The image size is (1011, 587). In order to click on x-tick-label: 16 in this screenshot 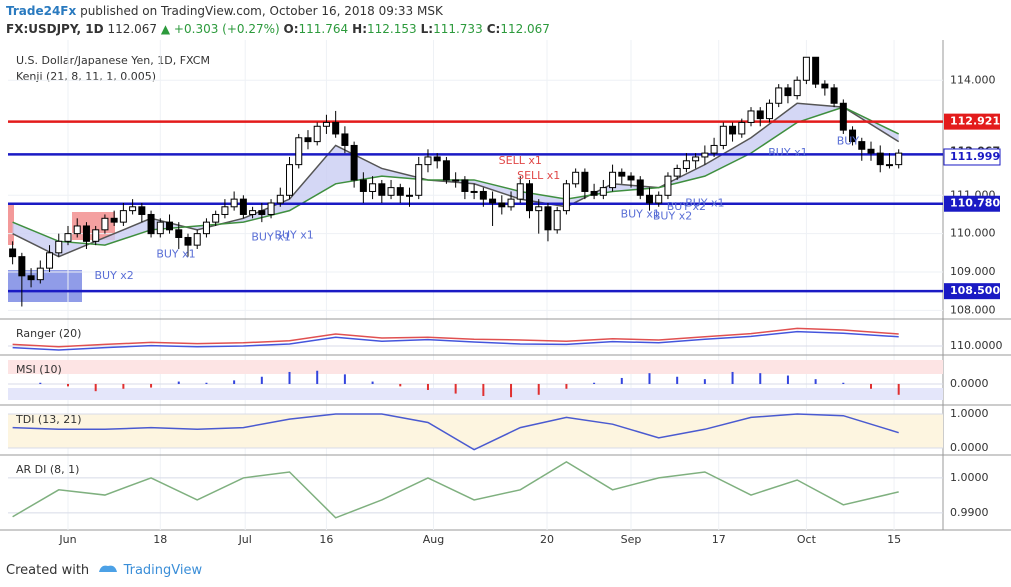, I will do `click(326, 539)`.